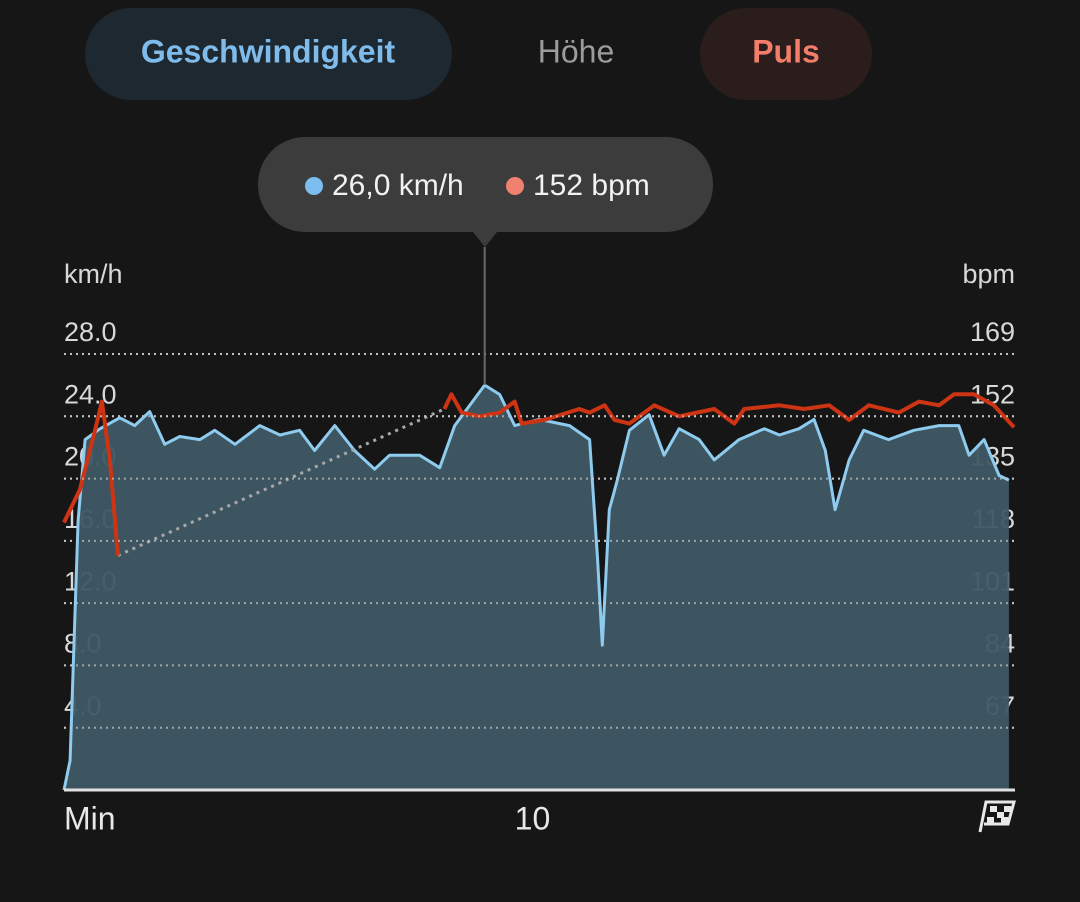 Image resolution: width=1080 pixels, height=902 pixels. What do you see at coordinates (576, 51) in the screenshot?
I see `tab-altitude: Höhe` at bounding box center [576, 51].